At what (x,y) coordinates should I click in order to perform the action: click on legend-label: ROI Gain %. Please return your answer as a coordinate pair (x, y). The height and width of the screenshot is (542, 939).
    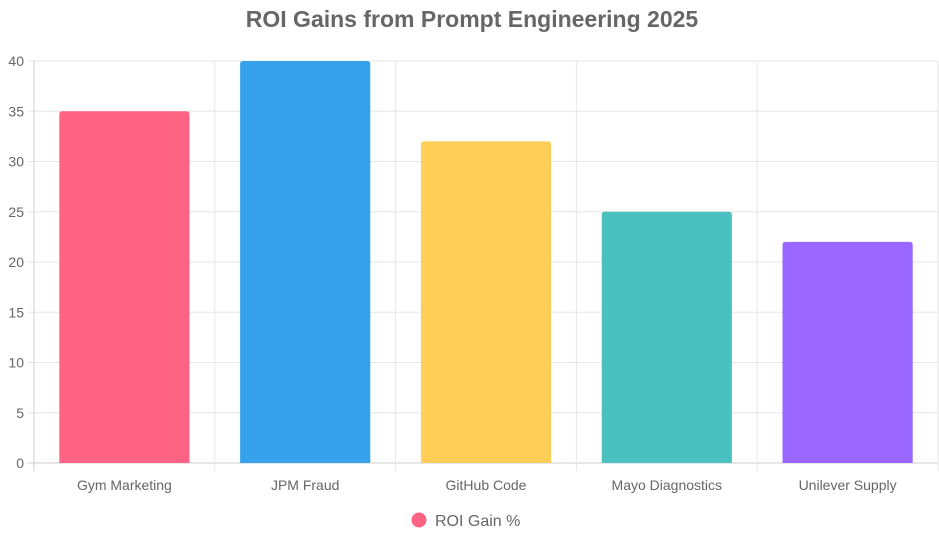
    Looking at the image, I should click on (477, 521).